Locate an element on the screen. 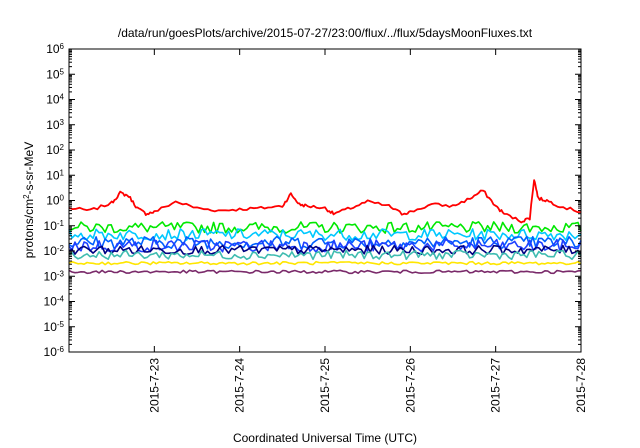  y-tick-label: 10⁰ is located at coordinates (55, 200).